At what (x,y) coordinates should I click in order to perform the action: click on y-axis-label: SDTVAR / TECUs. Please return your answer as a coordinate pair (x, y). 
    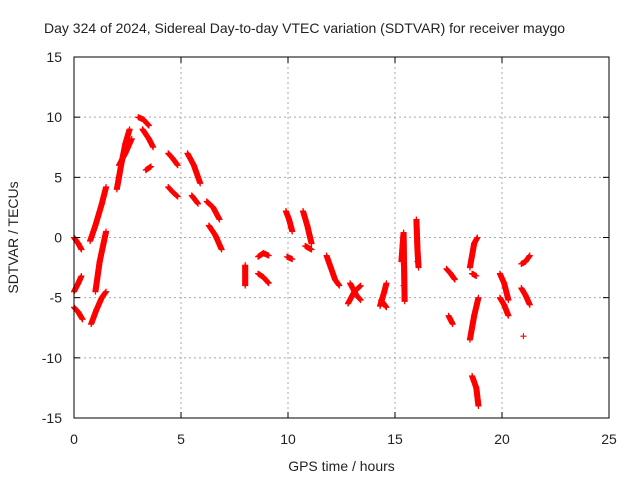
    Looking at the image, I should click on (13, 237).